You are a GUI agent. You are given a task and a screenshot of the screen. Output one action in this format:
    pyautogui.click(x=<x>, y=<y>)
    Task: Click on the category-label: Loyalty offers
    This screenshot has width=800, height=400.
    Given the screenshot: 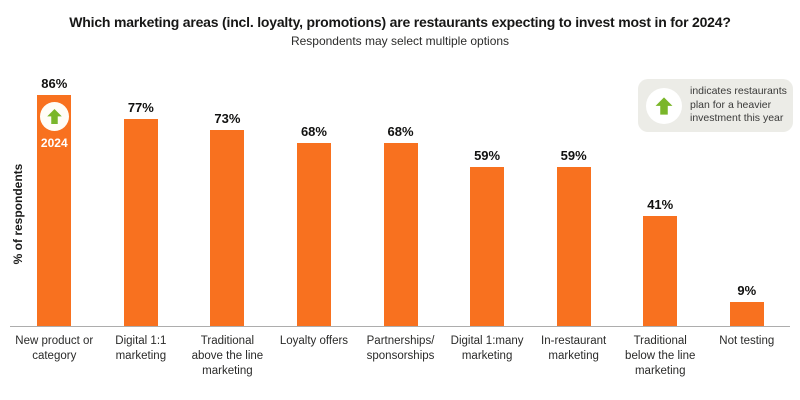 What is the action you would take?
    pyautogui.click(x=314, y=341)
    